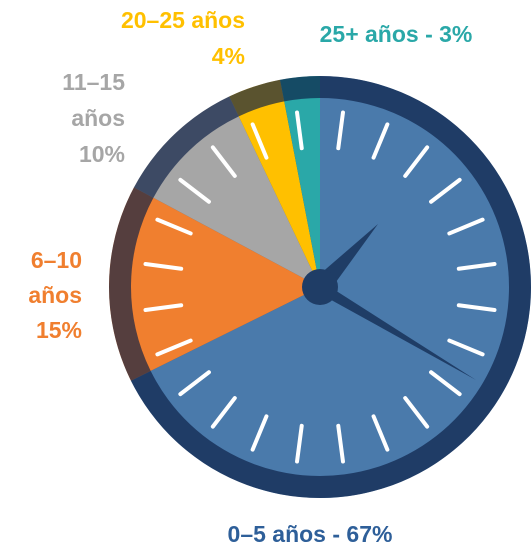 The width and height of the screenshot is (532, 552). I want to click on minute-hand, so click(396, 329).